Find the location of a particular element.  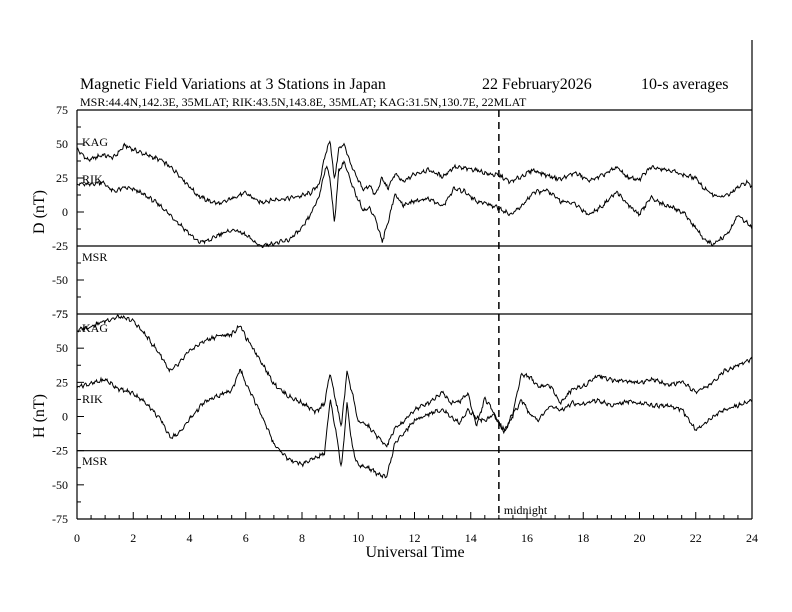

midnight-label: midnight is located at coordinates (526, 510).